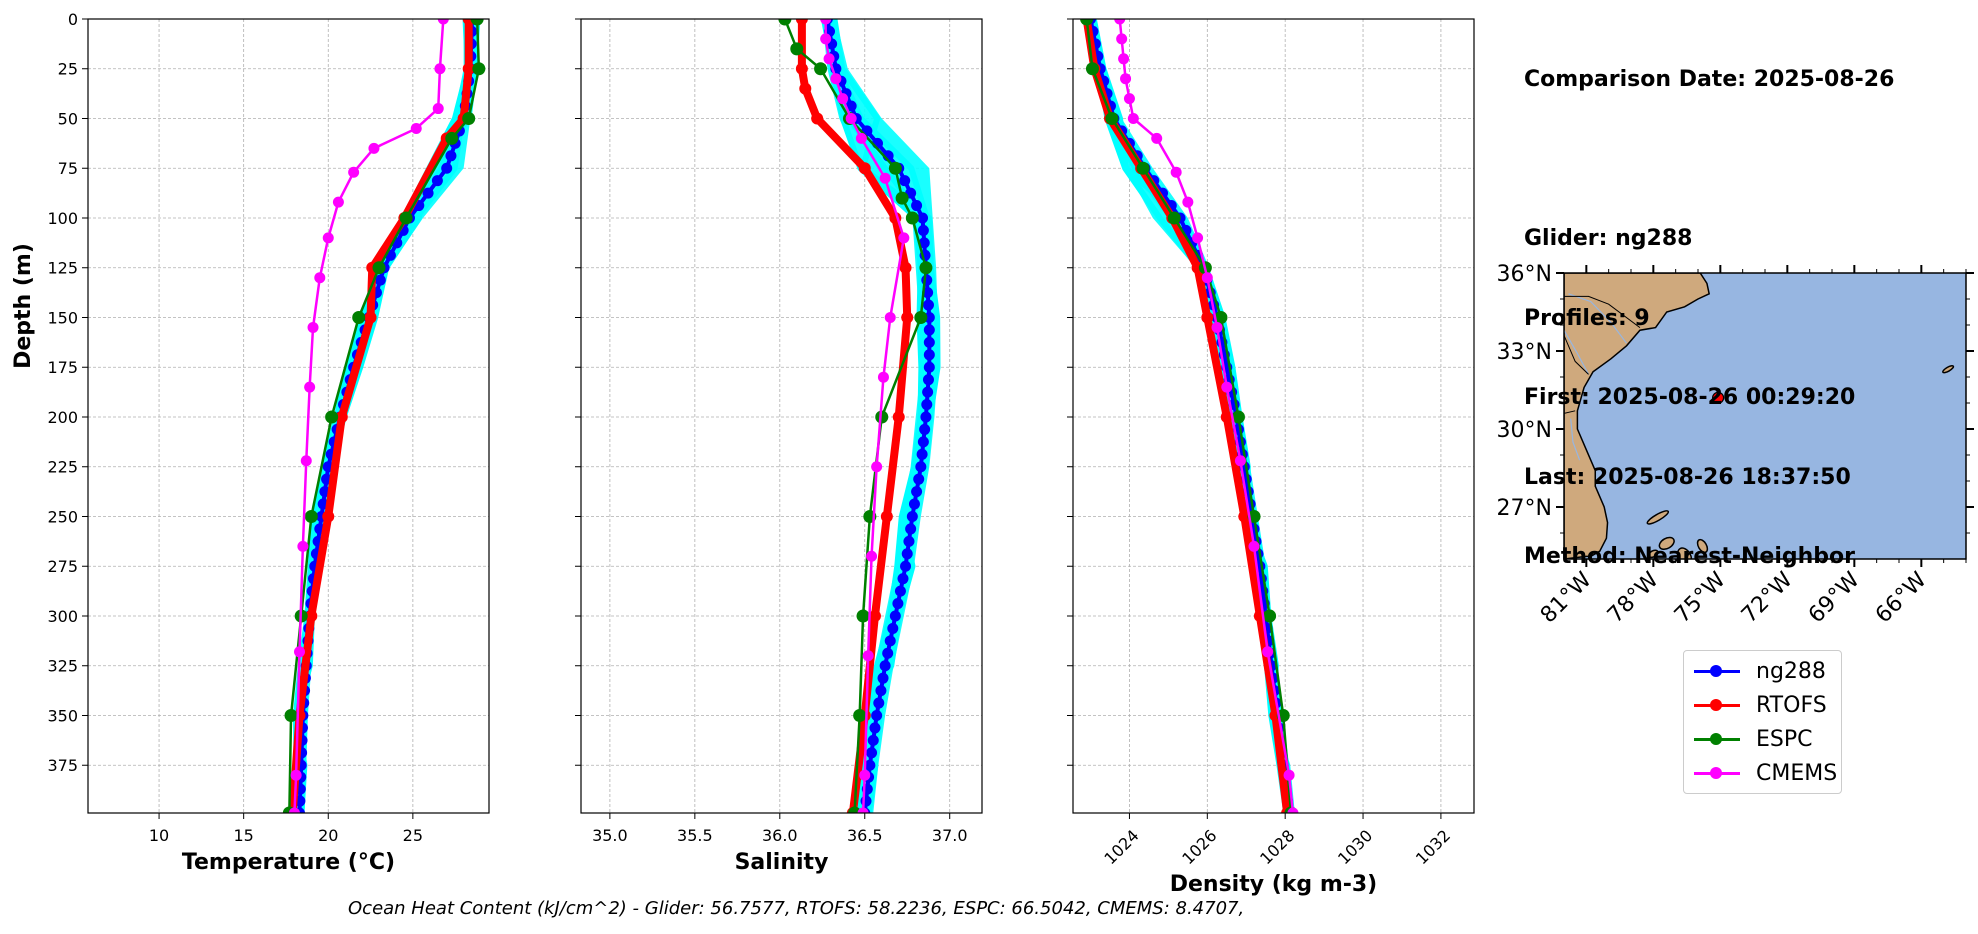  What do you see at coordinates (1690, 397) in the screenshot?
I see `first-time: First: 2025-08-26 00:29:20` at bounding box center [1690, 397].